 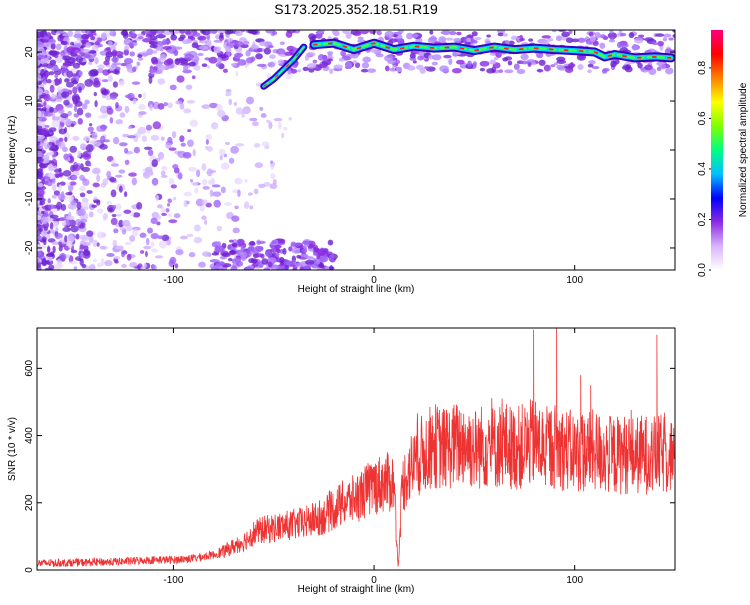 What do you see at coordinates (702, 270) in the screenshot?
I see `colorbar-tick-label: 0.0` at bounding box center [702, 270].